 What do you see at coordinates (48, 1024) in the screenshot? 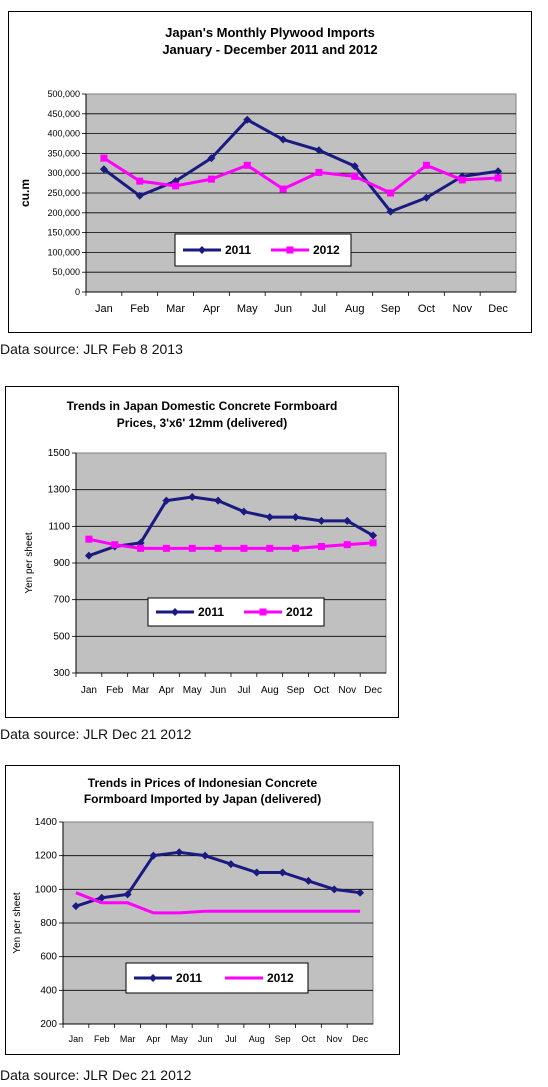
I see `y-tick-label: 200` at bounding box center [48, 1024].